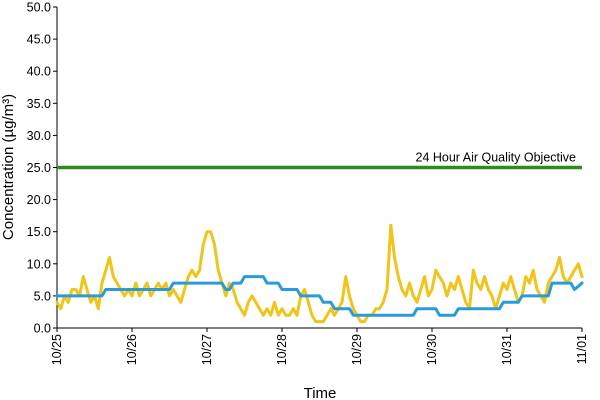 The image size is (600, 400). What do you see at coordinates (507, 349) in the screenshot?
I see `x-tick-label: 10/31` at bounding box center [507, 349].